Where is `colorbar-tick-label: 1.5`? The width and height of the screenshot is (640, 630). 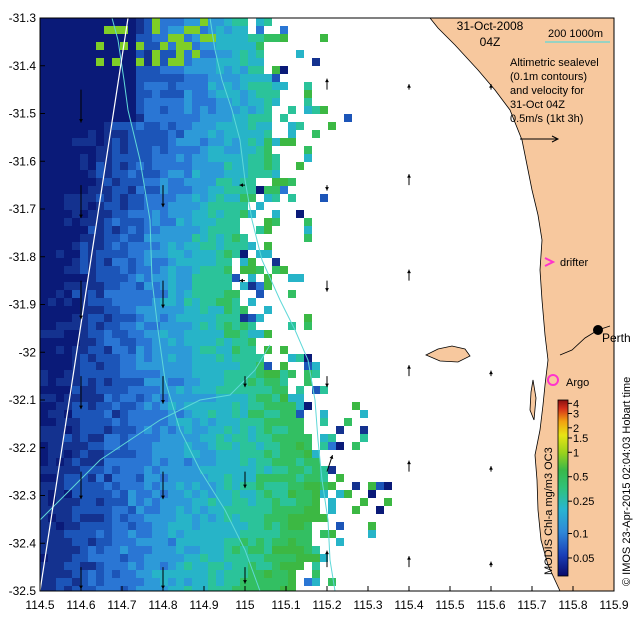
colorbar-tick-label: 1.5 is located at coordinates (580, 439).